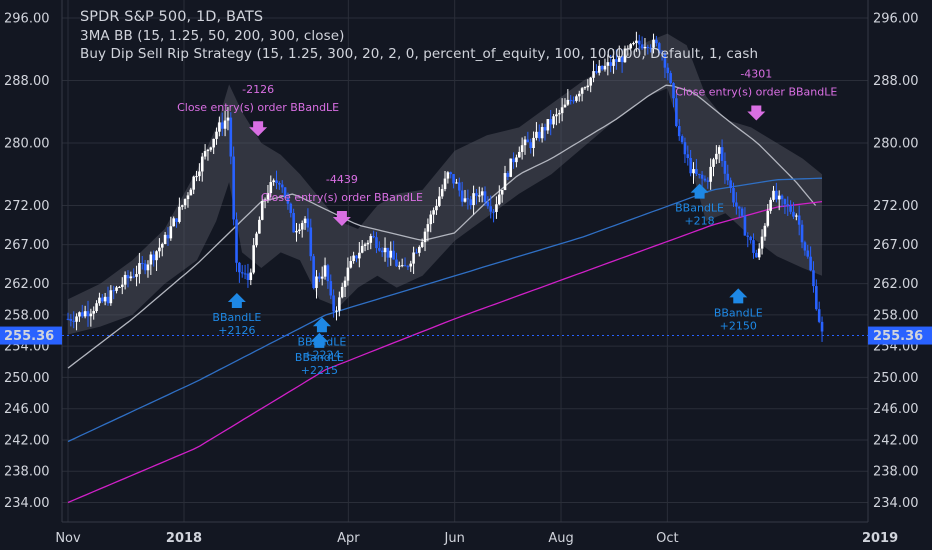  What do you see at coordinates (27, 472) in the screenshot?
I see `y-tick-label-left: 238.00` at bounding box center [27, 472].